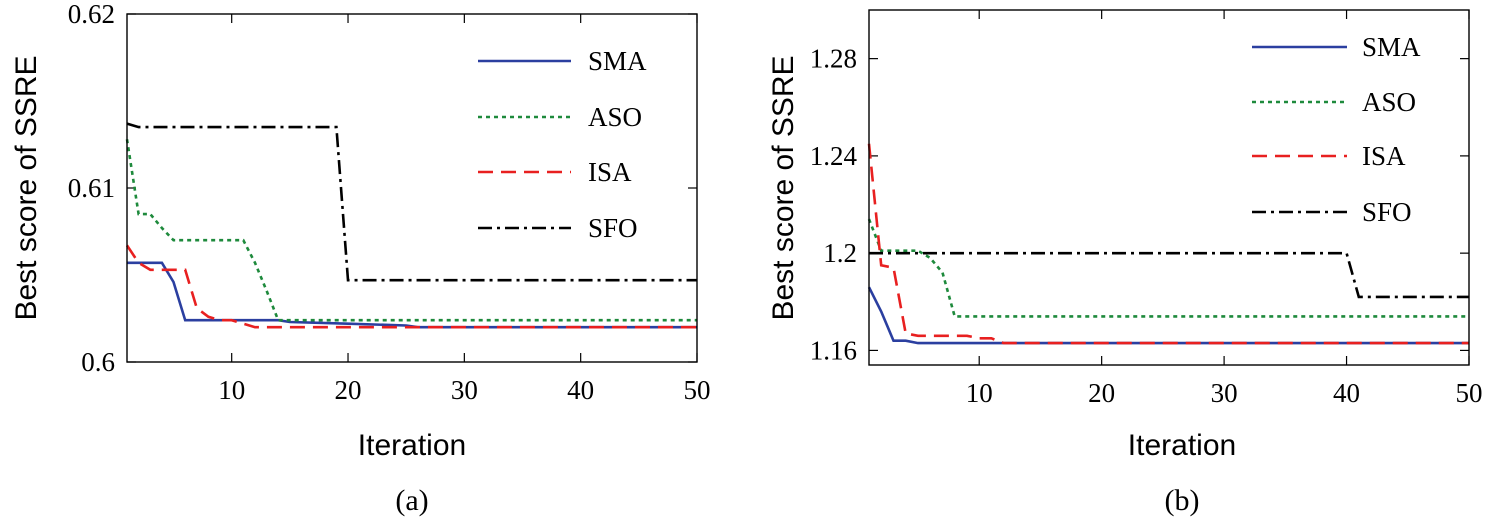 This screenshot has width=1487, height=522. What do you see at coordinates (562, 144) in the screenshot?
I see `legend-a: SMA ASO ISA SFO` at bounding box center [562, 144].